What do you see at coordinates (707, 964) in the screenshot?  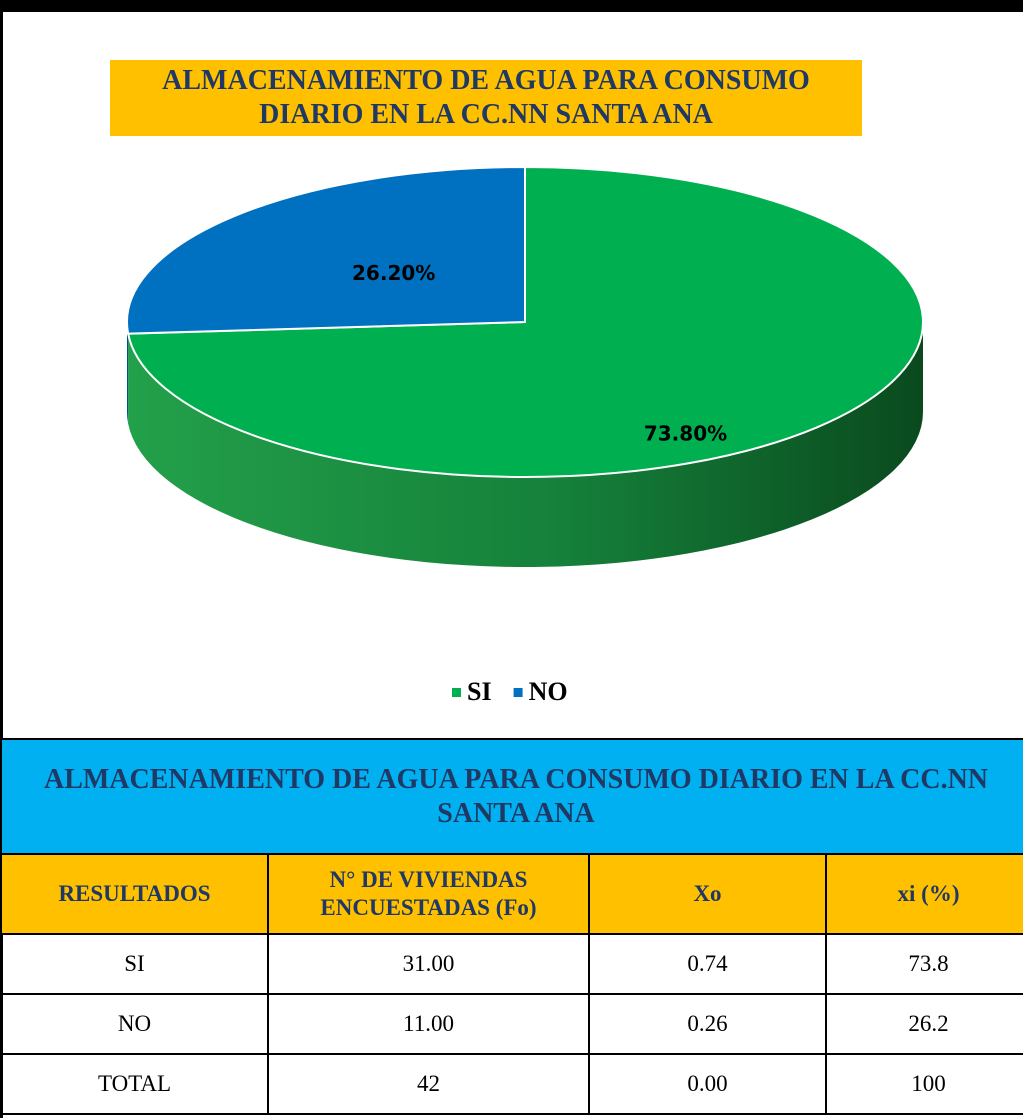 I see `table-cell: 0.74` at bounding box center [707, 964].